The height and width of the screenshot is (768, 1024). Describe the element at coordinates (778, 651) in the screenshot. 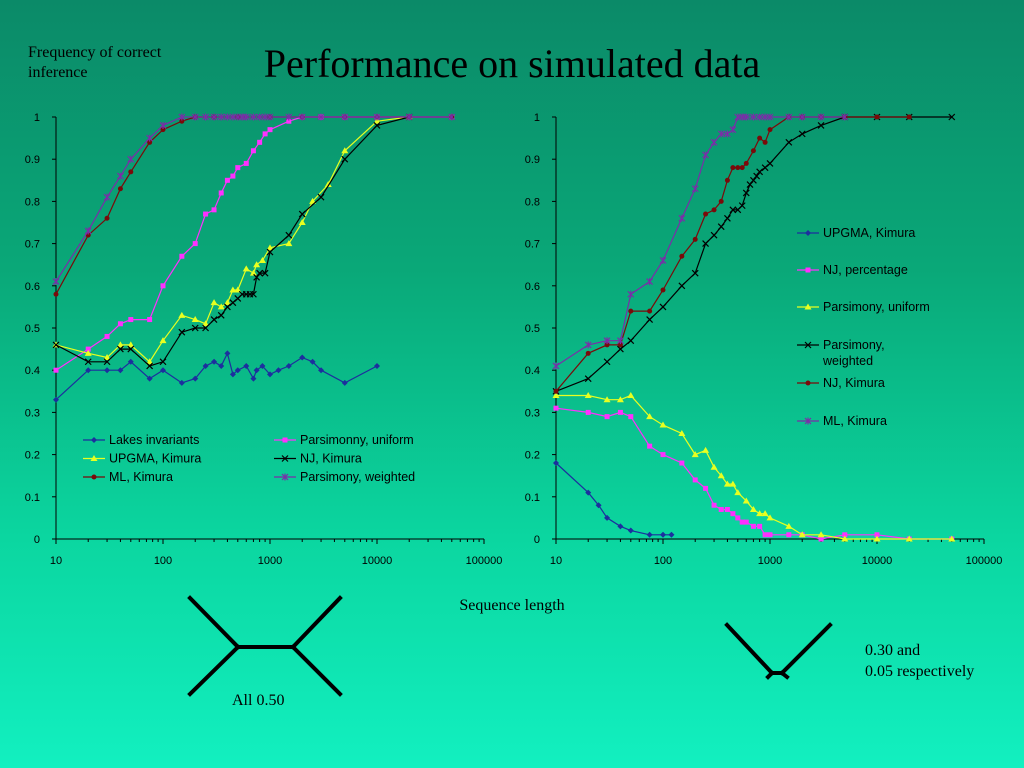

I see `tree-diagram-skewed` at that location.